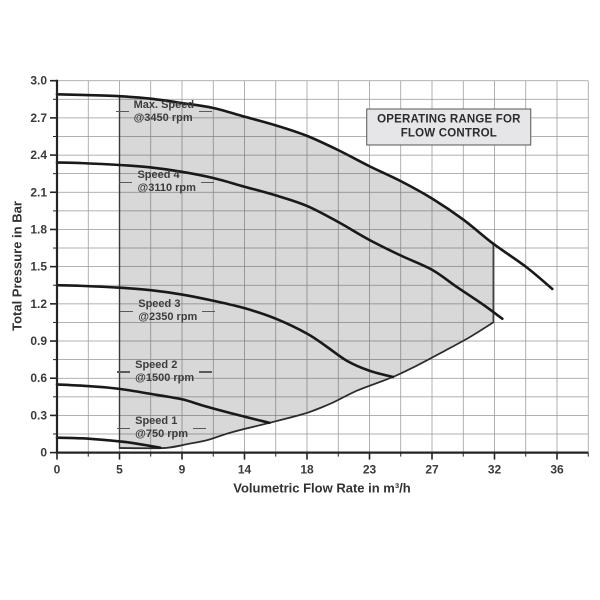  I want to click on speed-label-text: Max. Speed @3450 rpm, so click(164, 112).